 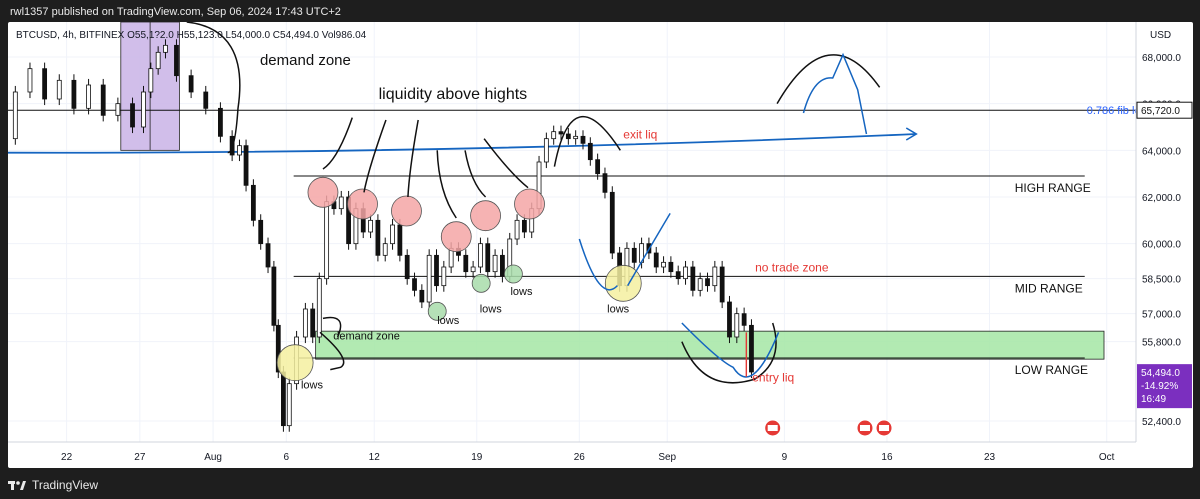 What do you see at coordinates (1161, 422) in the screenshot?
I see `y-tick-label: 52,400.0` at bounding box center [1161, 422].